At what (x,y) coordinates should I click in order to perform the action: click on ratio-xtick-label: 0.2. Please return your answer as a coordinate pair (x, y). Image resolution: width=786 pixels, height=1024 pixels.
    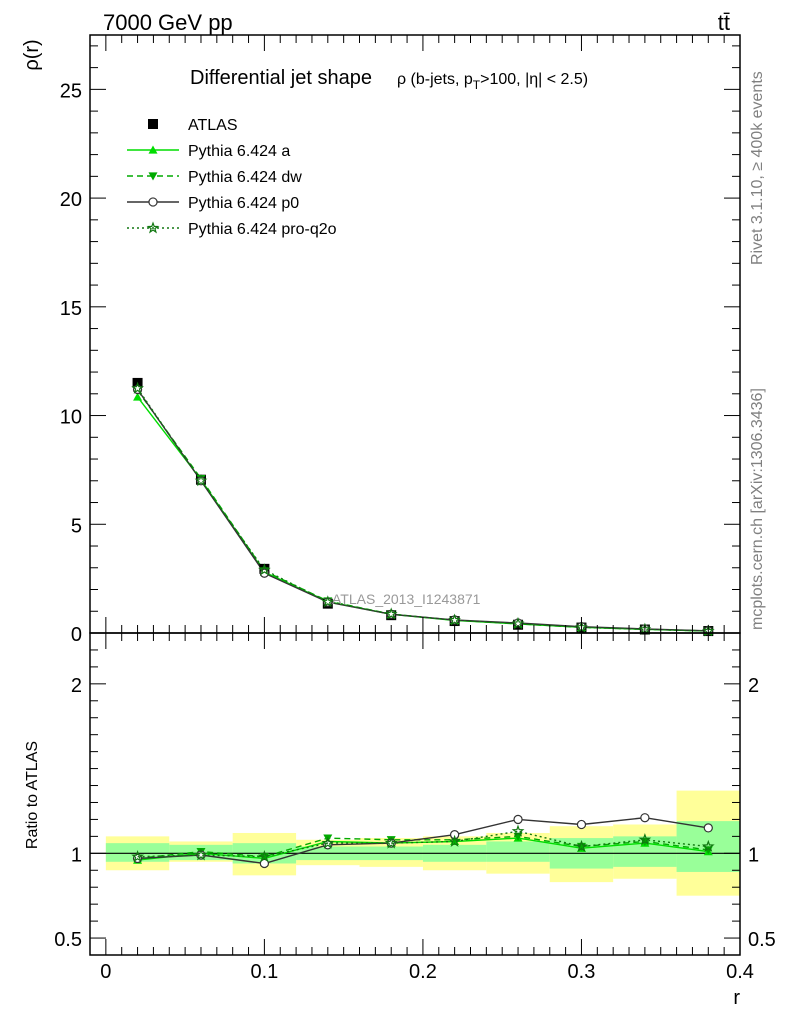
    Looking at the image, I should click on (423, 972).